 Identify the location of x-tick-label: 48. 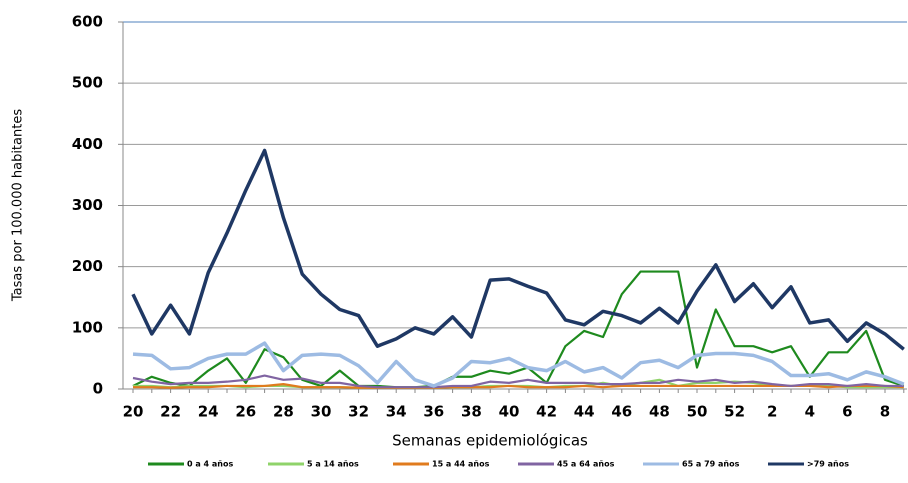
(659, 412).